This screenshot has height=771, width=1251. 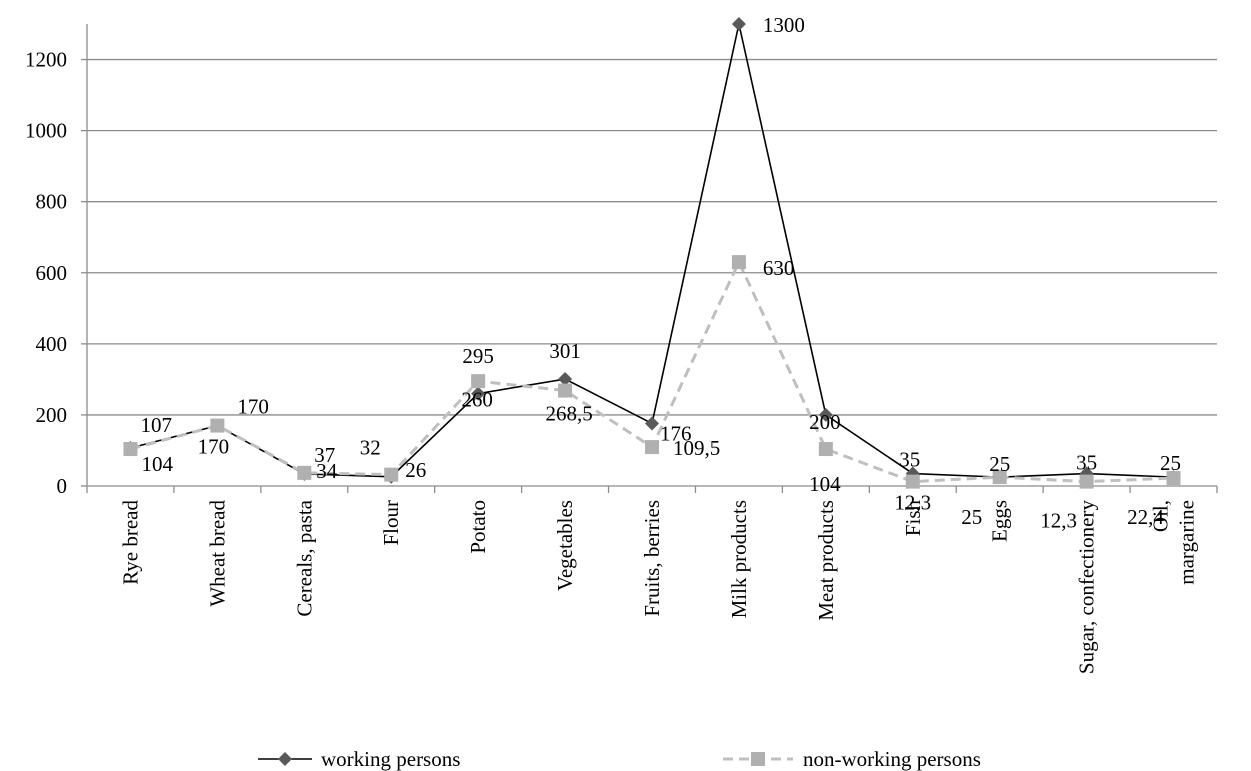 What do you see at coordinates (478, 527) in the screenshot?
I see `x-tick-label: Potato` at bounding box center [478, 527].